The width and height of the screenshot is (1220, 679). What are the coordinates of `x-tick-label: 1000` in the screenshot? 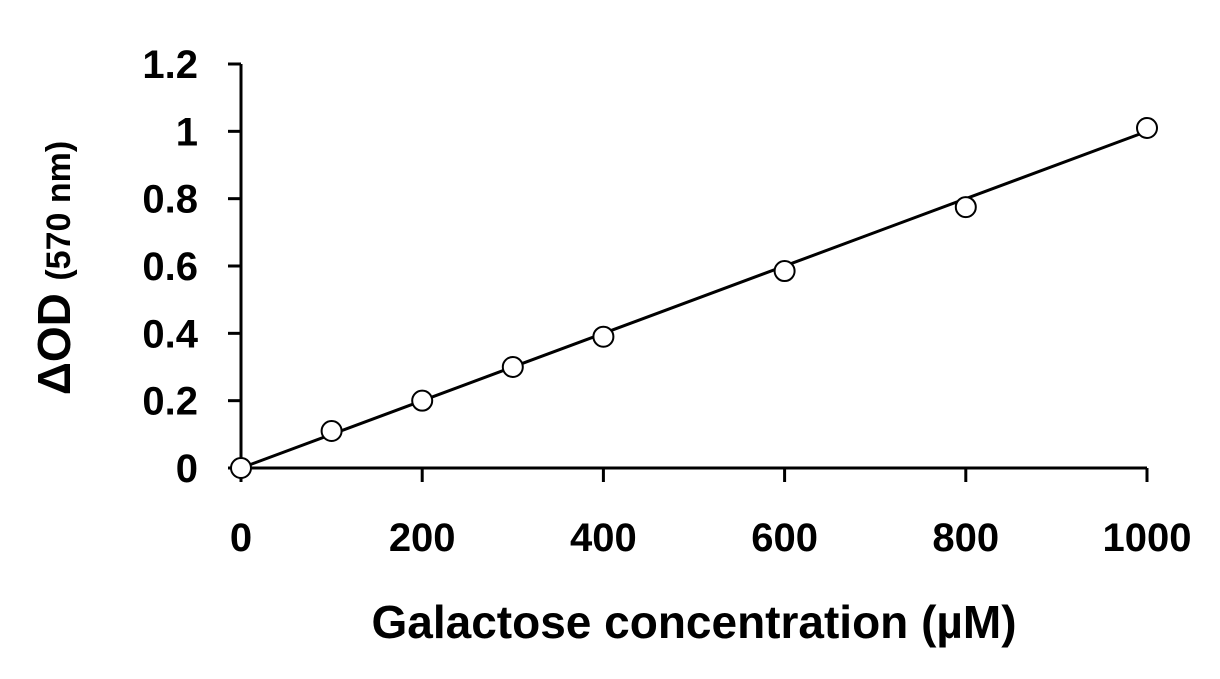 It's located at (1147, 538).